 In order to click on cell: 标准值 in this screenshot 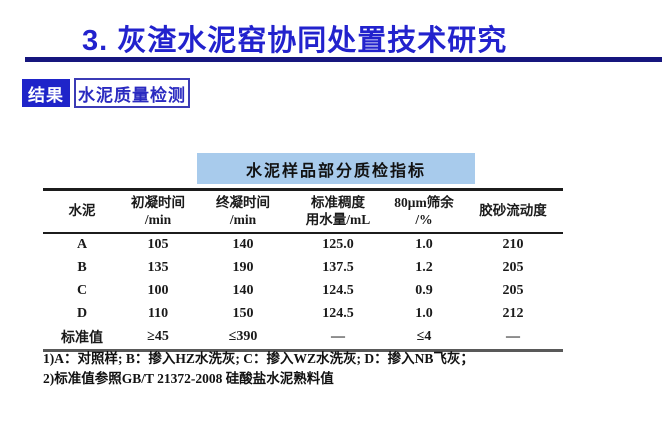, I will do `click(82, 339)`.